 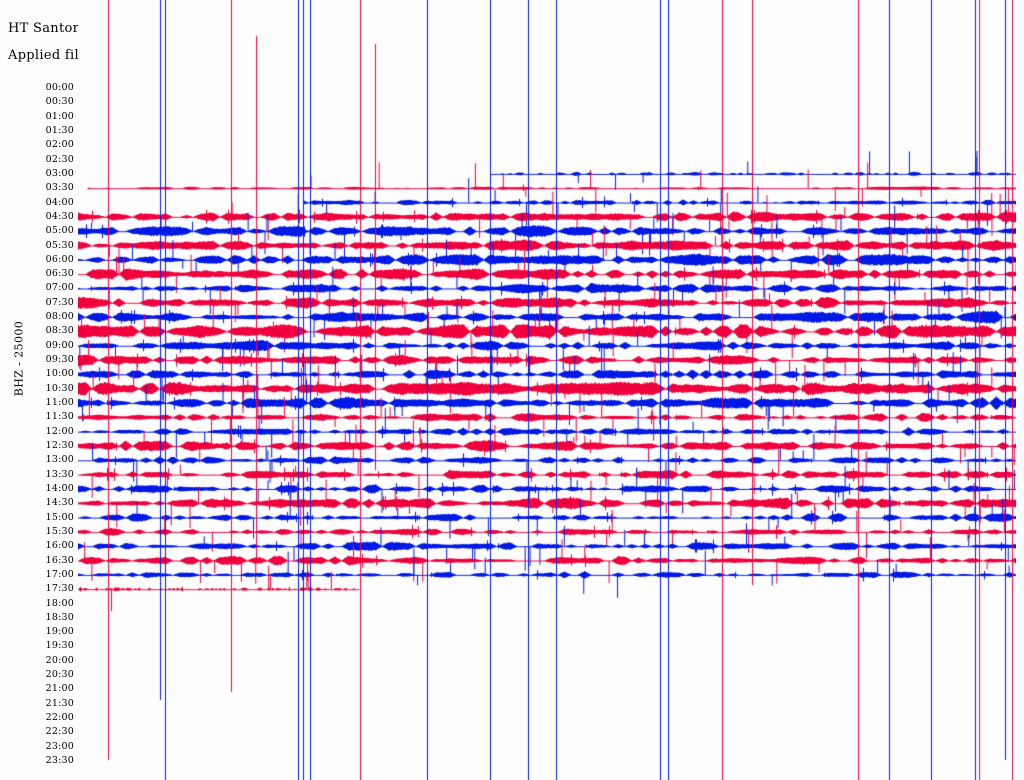 What do you see at coordinates (59, 231) in the screenshot?
I see `time-tick-label: 05:00` at bounding box center [59, 231].